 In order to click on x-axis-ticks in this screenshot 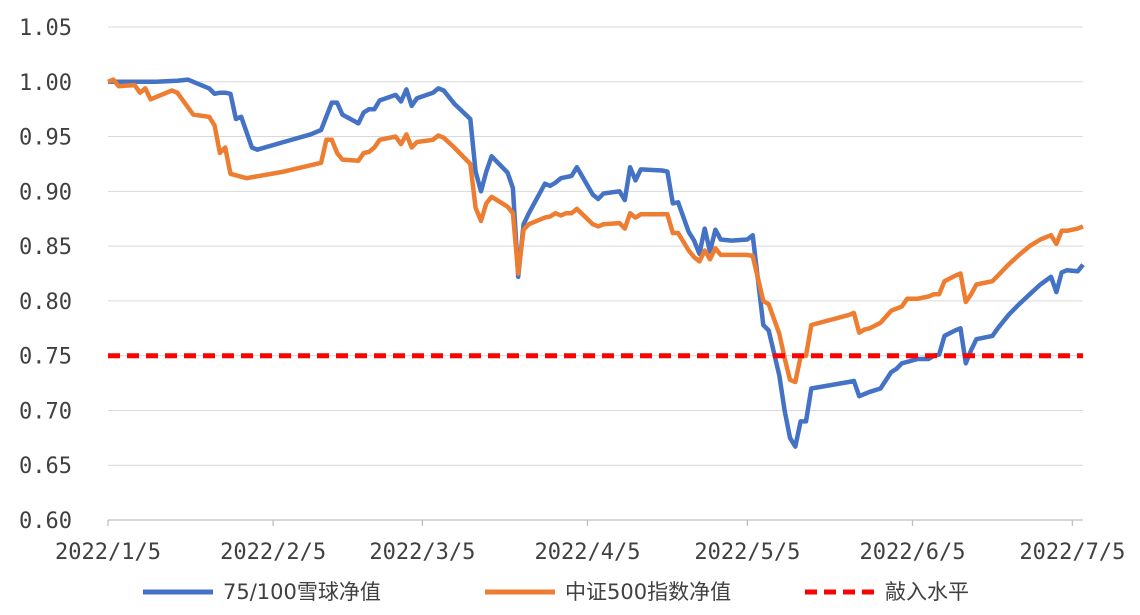, I will do `click(590, 523)`.